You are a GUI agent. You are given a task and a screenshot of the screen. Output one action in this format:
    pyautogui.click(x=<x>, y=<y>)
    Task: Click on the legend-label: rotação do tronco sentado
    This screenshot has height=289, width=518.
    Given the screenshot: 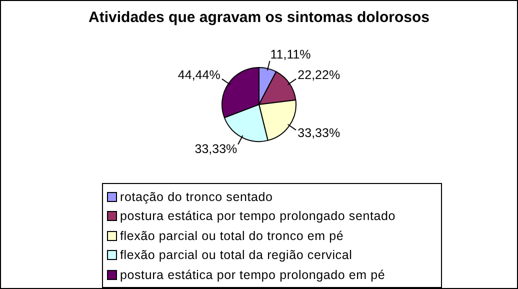 What is the action you would take?
    pyautogui.click(x=196, y=197)
    